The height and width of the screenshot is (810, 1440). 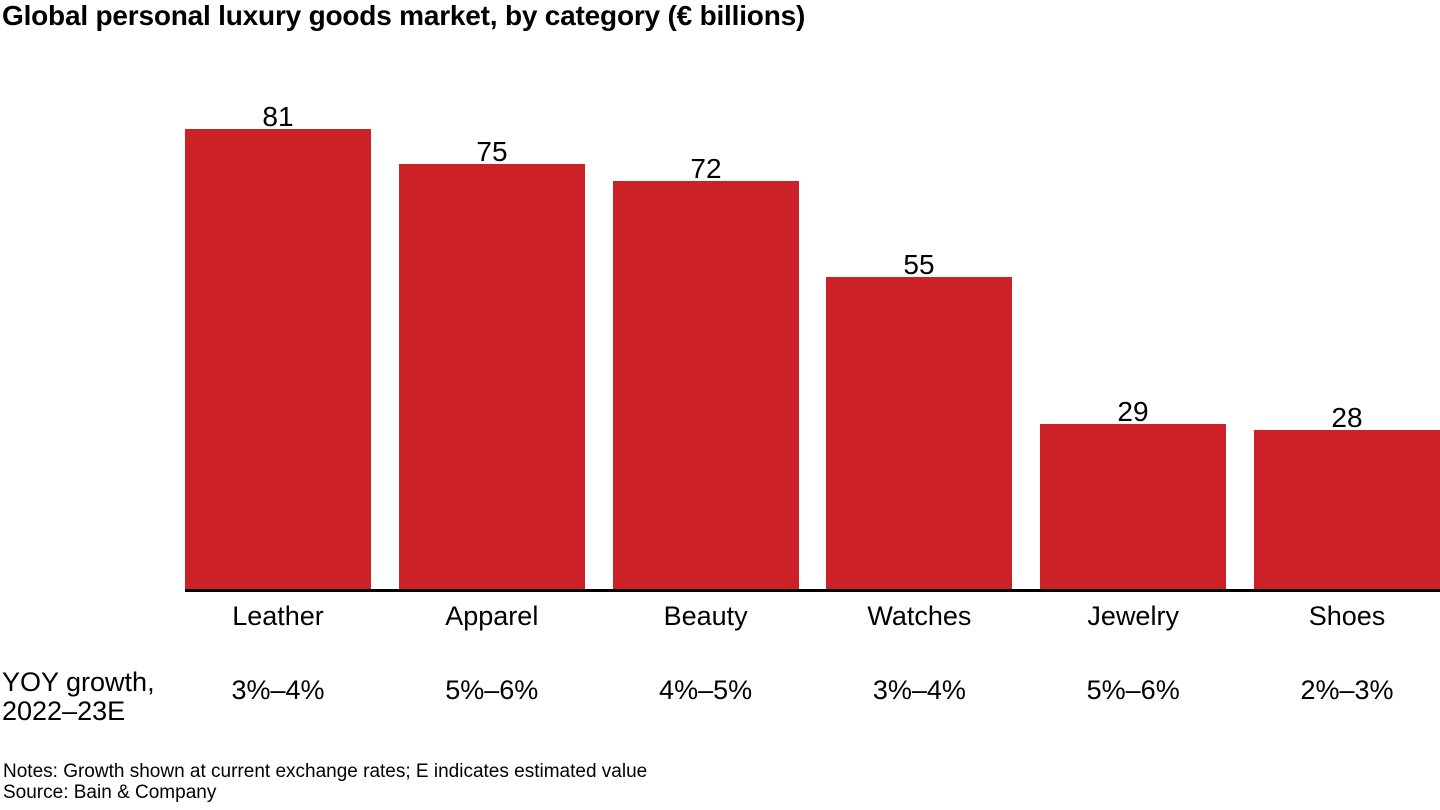 What do you see at coordinates (278, 616) in the screenshot?
I see `category-label: Leather` at bounding box center [278, 616].